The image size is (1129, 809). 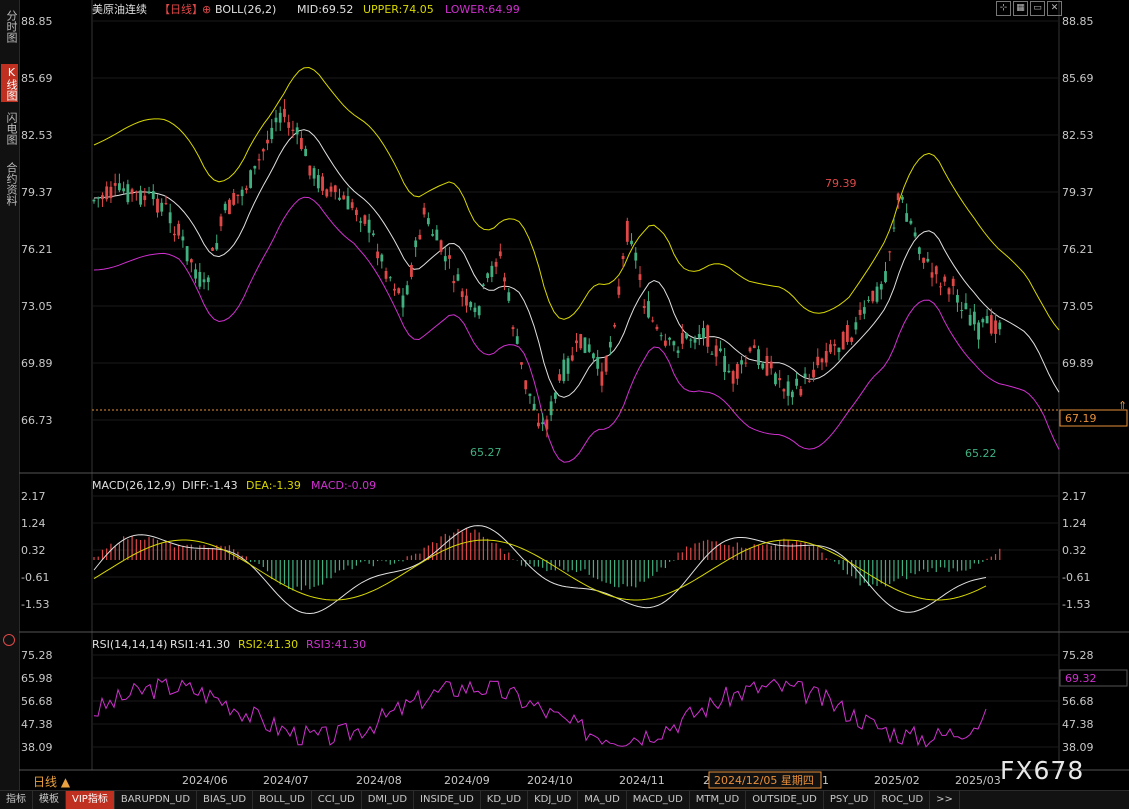 I want to click on tab-ma: MA_UD, so click(x=602, y=800).